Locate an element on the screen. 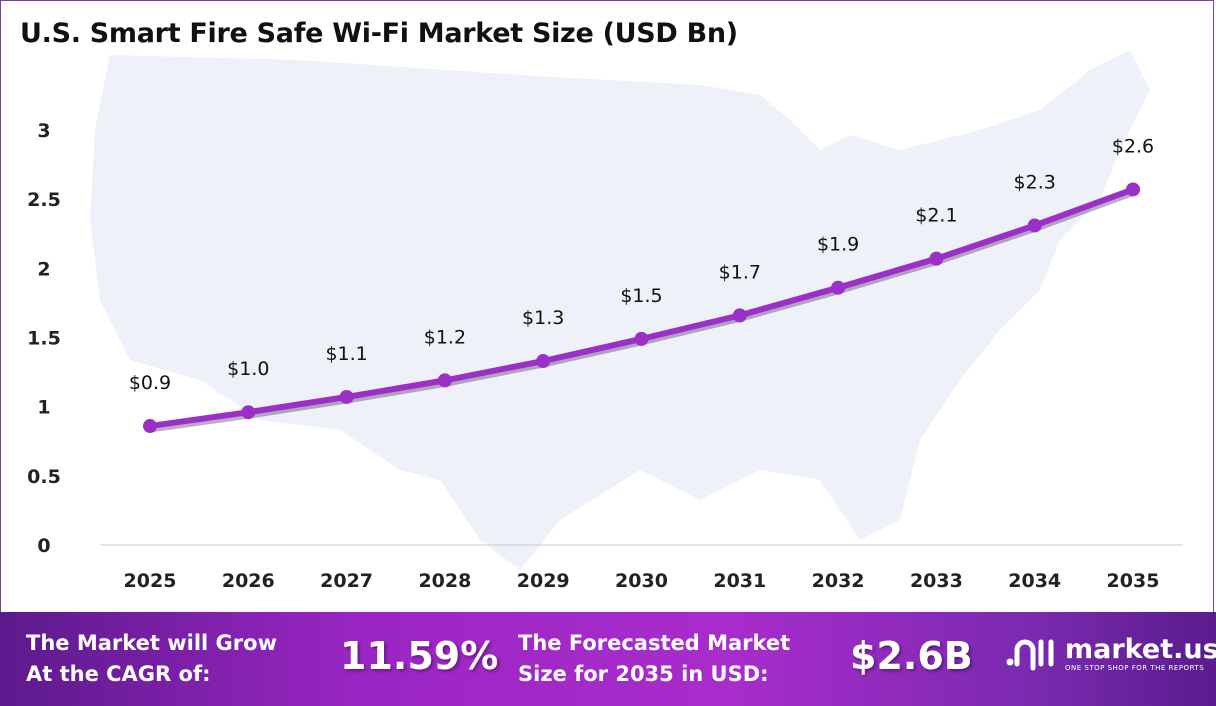 The width and height of the screenshot is (1216, 706). y-tick-label: 1.5 is located at coordinates (44, 339).